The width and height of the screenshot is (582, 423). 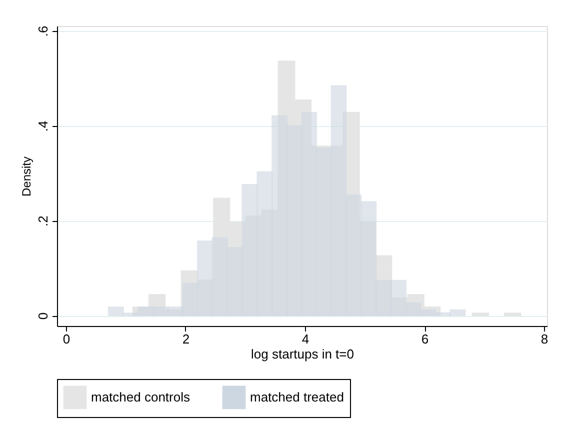 What do you see at coordinates (306, 339) in the screenshot?
I see `x-tick-label: 4` at bounding box center [306, 339].